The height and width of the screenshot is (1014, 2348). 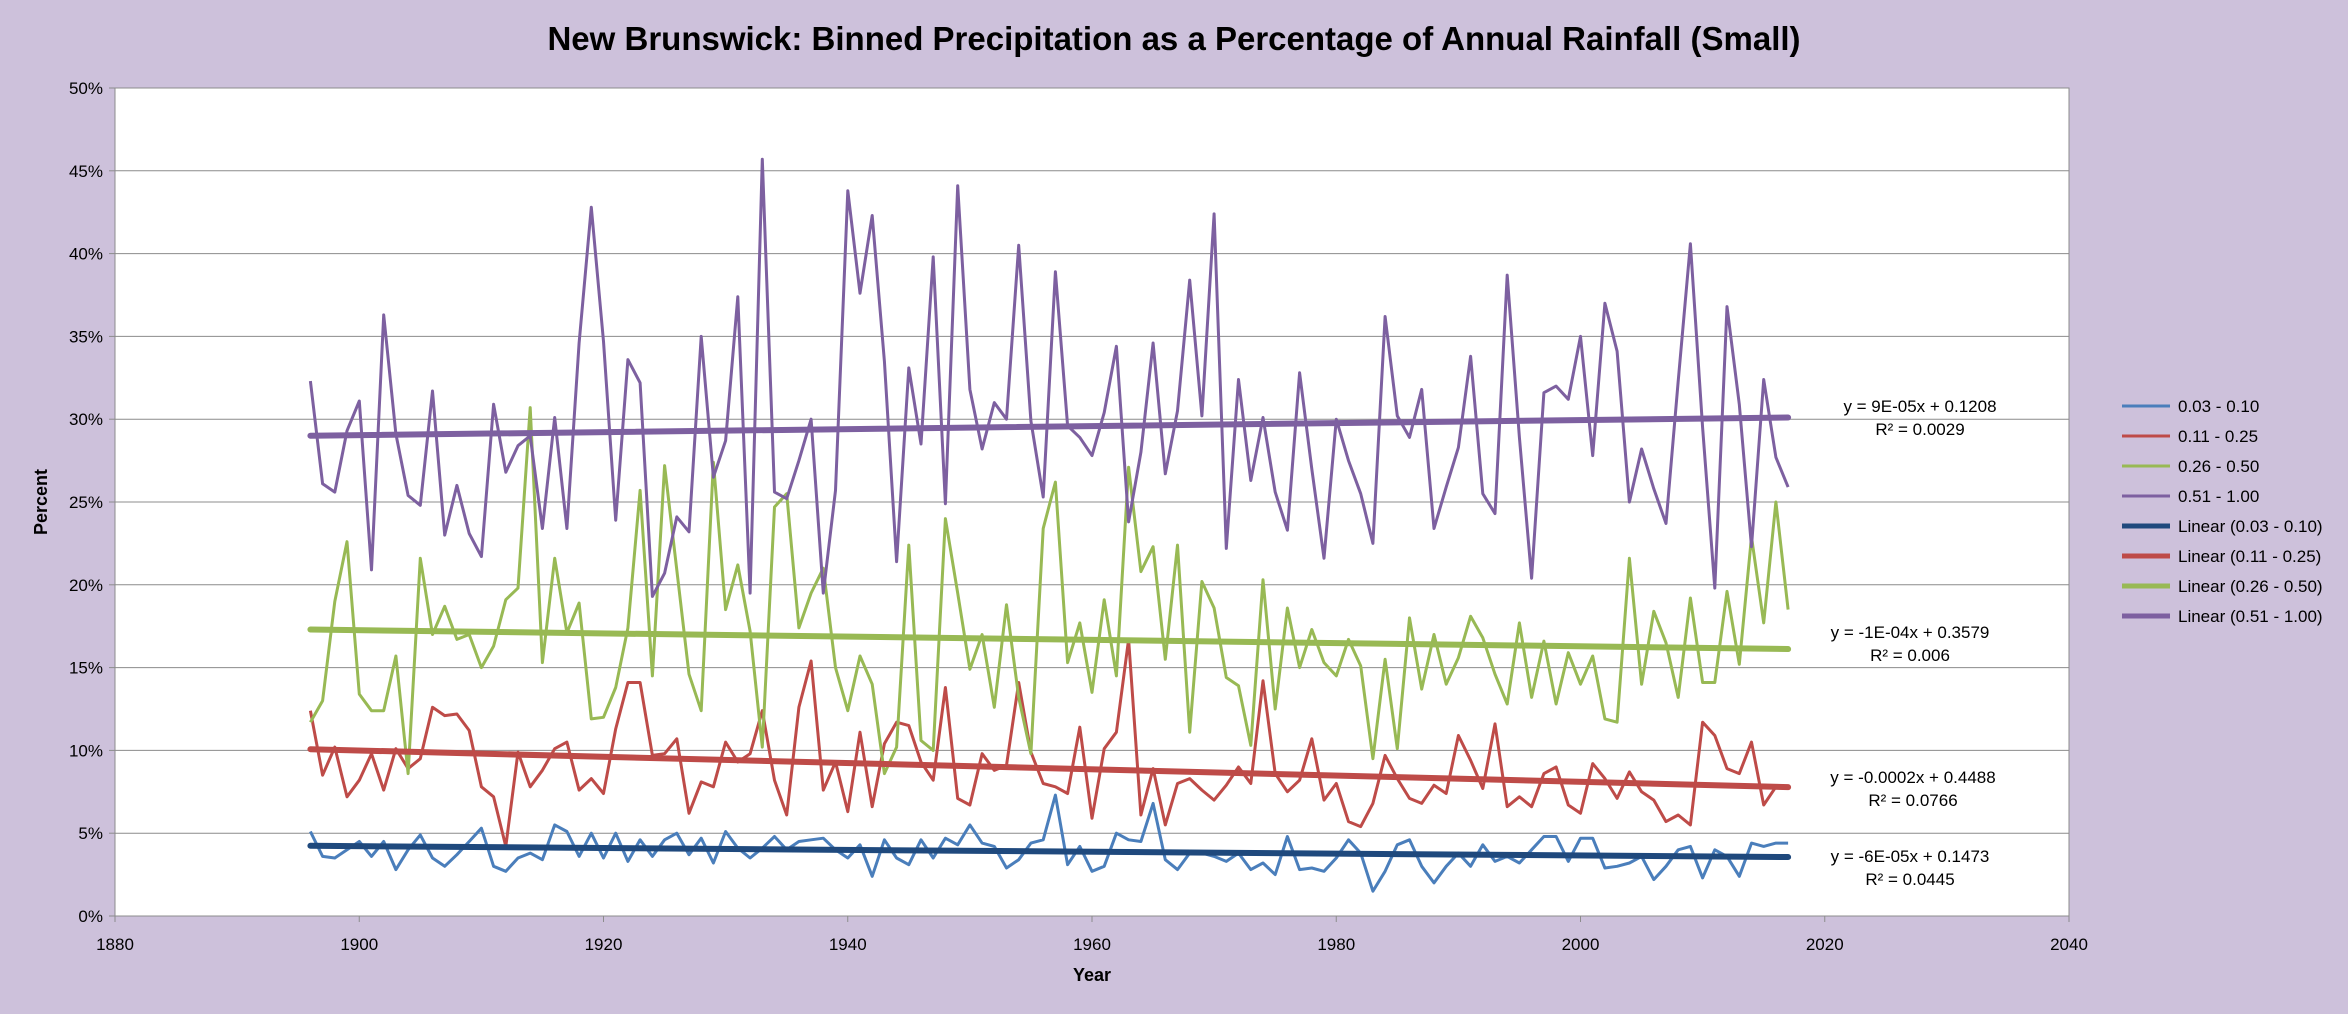 What do you see at coordinates (1092, 944) in the screenshot?
I see `x-tick-label: 1960` at bounding box center [1092, 944].